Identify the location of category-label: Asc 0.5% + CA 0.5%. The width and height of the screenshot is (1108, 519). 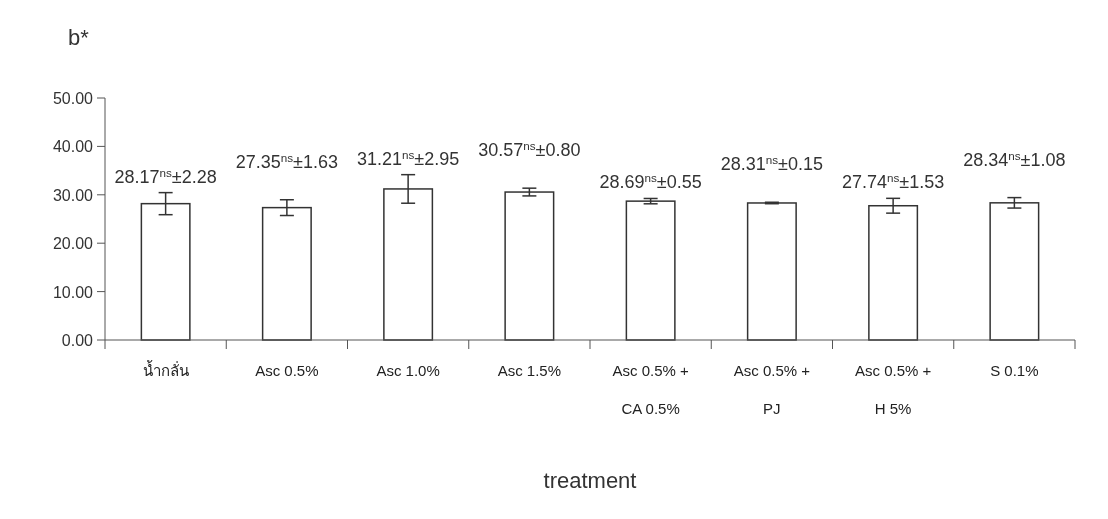
(650, 389).